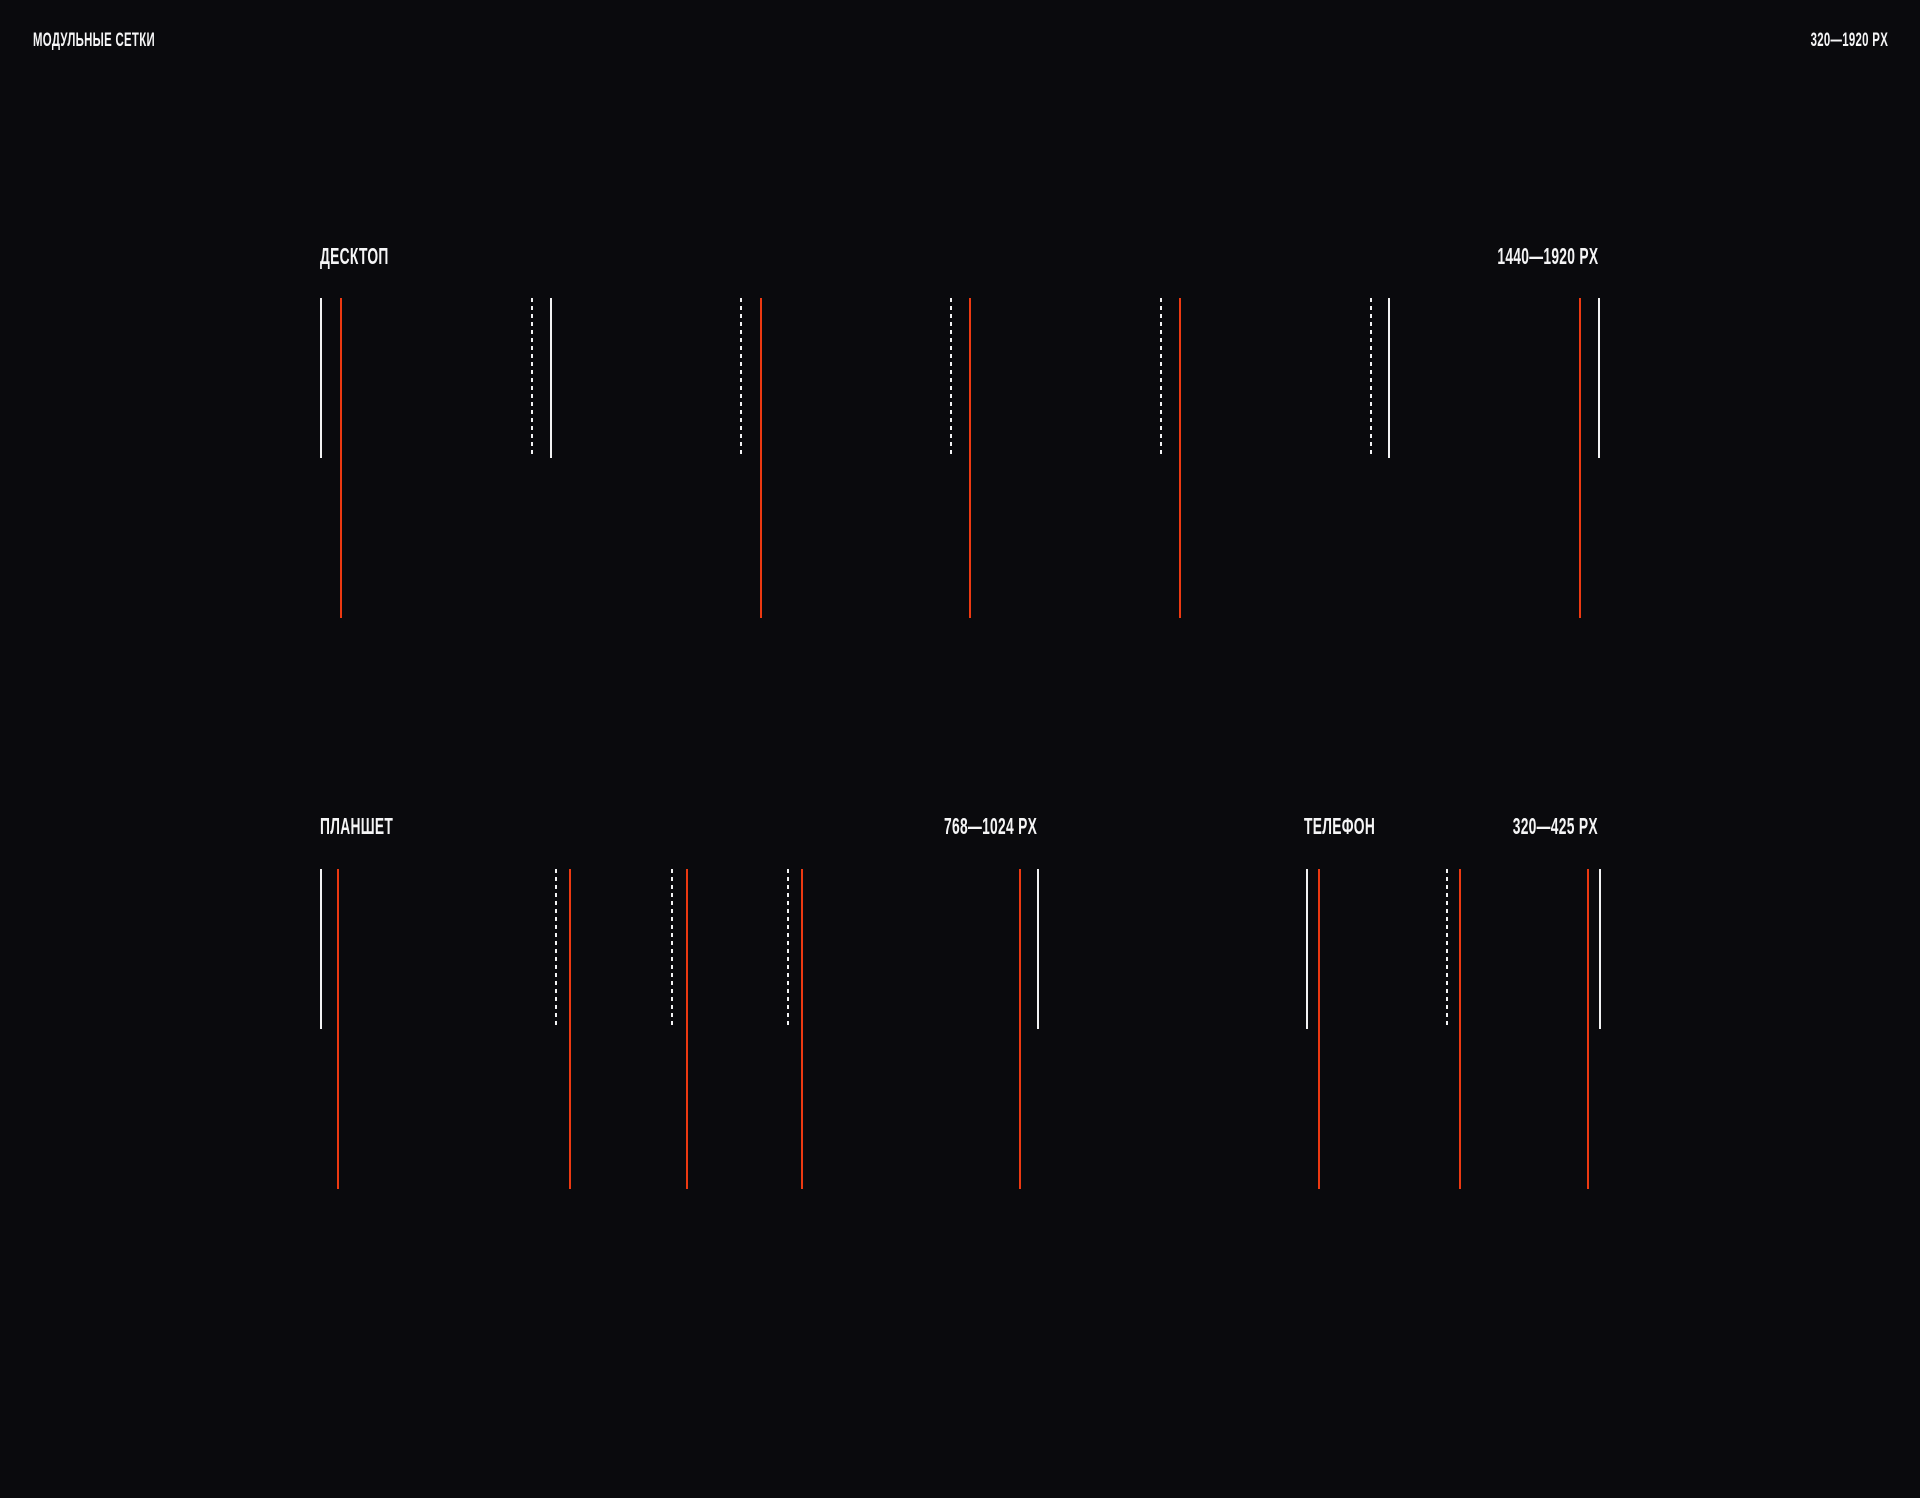 This screenshot has height=1498, width=1920. I want to click on section-tablet-range: 768—1024 PX, so click(990, 826).